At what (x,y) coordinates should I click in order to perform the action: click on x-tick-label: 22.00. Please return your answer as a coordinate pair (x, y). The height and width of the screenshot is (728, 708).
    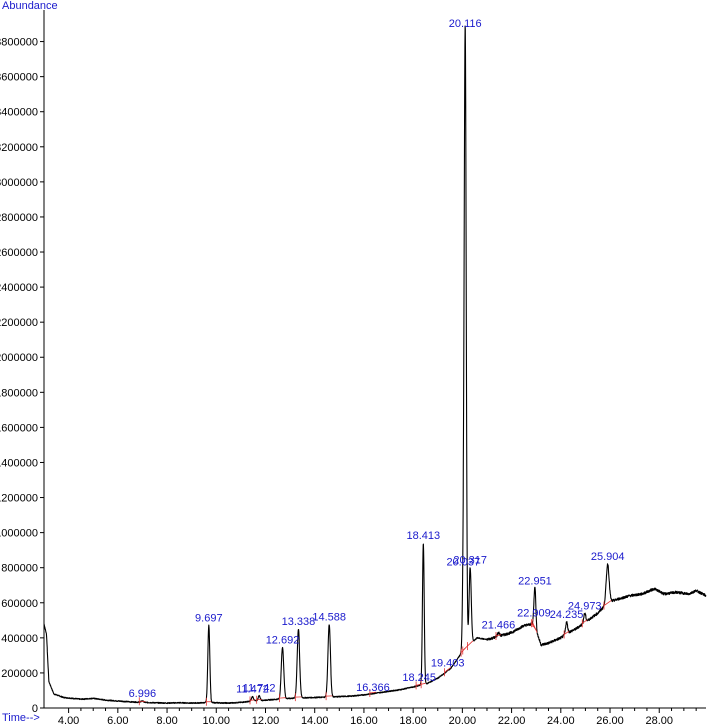
    Looking at the image, I should click on (512, 721).